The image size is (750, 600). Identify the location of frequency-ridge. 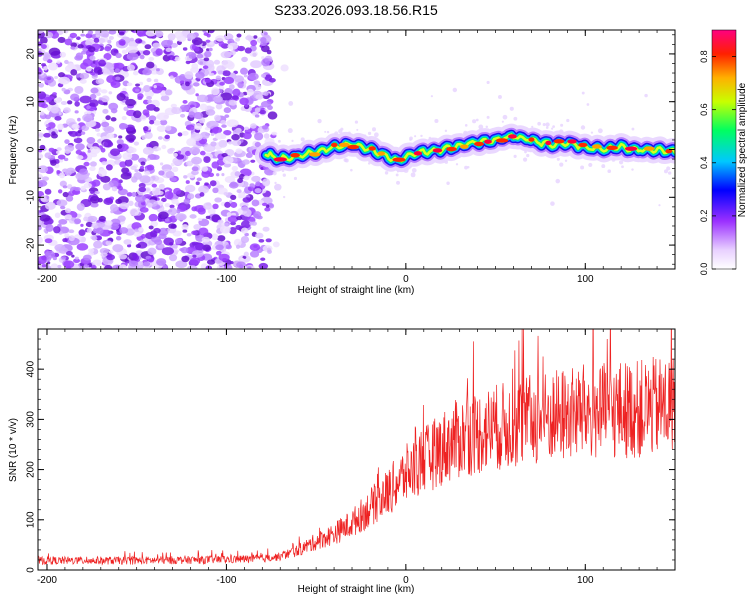
(464, 148).